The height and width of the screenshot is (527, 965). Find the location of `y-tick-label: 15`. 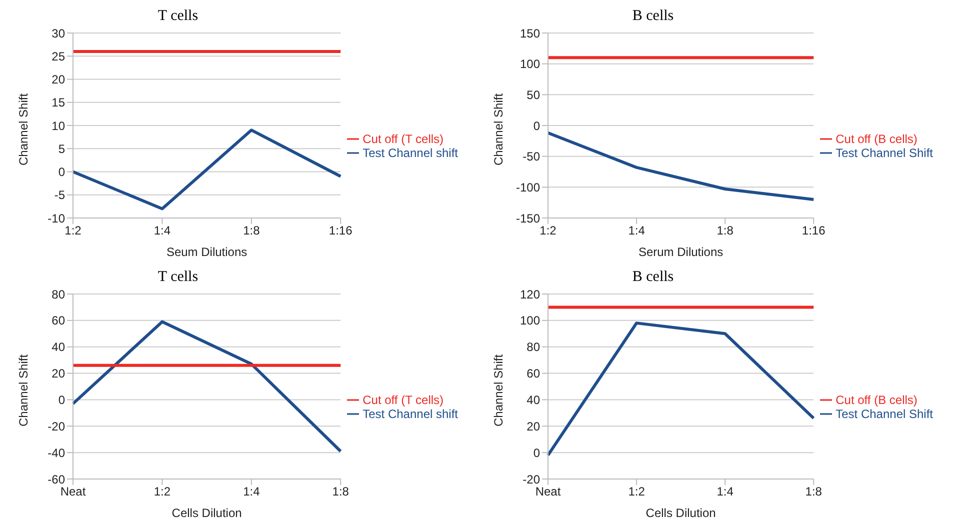

y-tick-label: 15 is located at coordinates (59, 103).